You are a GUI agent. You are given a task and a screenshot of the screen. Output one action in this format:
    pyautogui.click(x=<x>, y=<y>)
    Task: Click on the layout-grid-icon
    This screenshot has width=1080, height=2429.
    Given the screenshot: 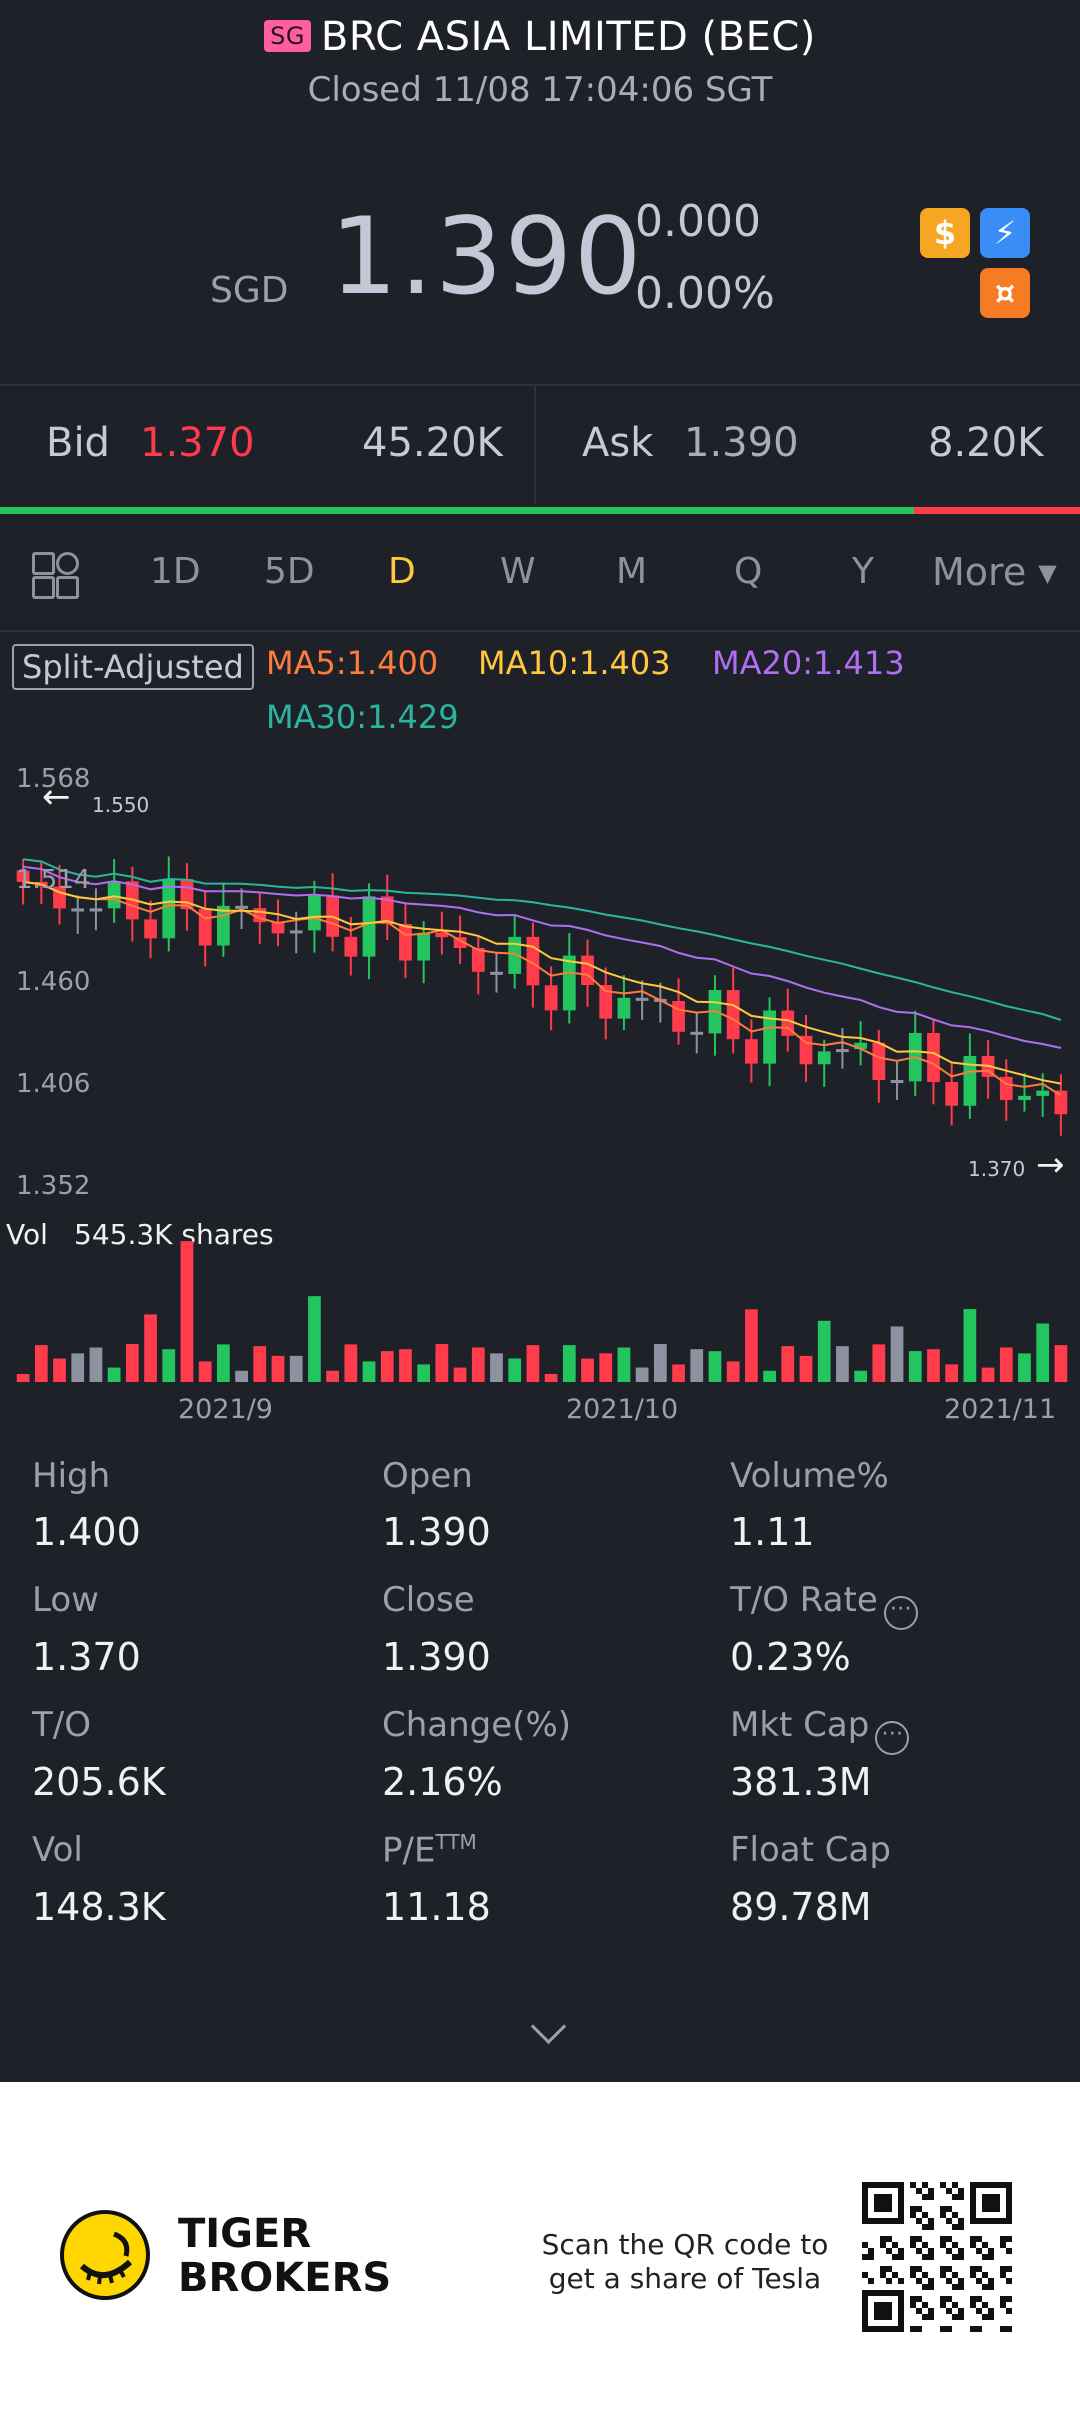 What is the action you would take?
    pyautogui.click(x=55, y=575)
    